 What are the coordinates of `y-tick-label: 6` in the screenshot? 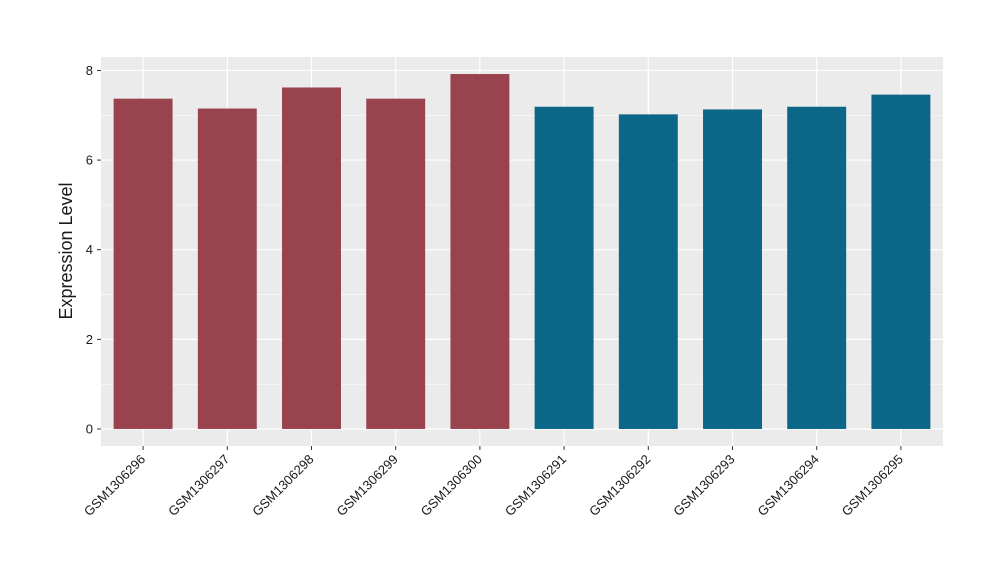 It's located at (89, 160).